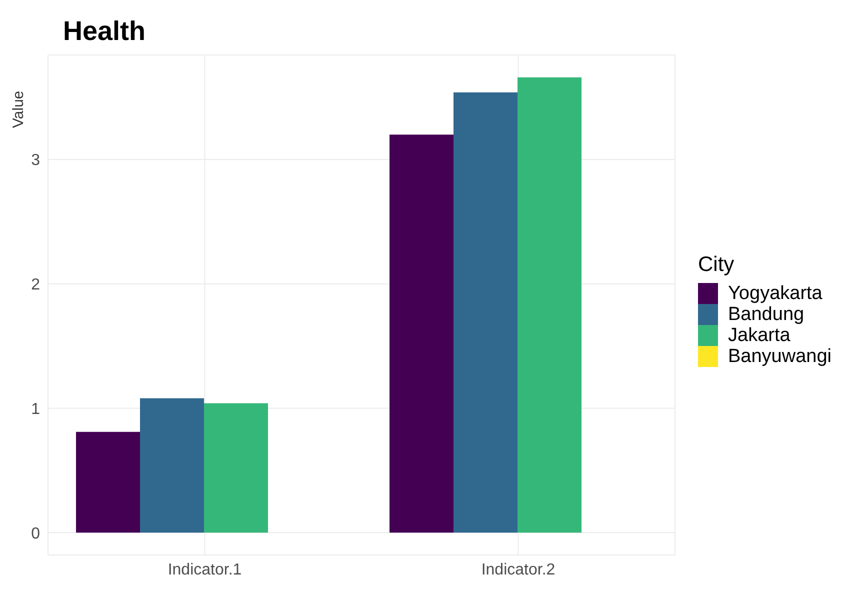  Describe the element at coordinates (35, 409) in the screenshot. I see `y-tick-label: 1` at that location.